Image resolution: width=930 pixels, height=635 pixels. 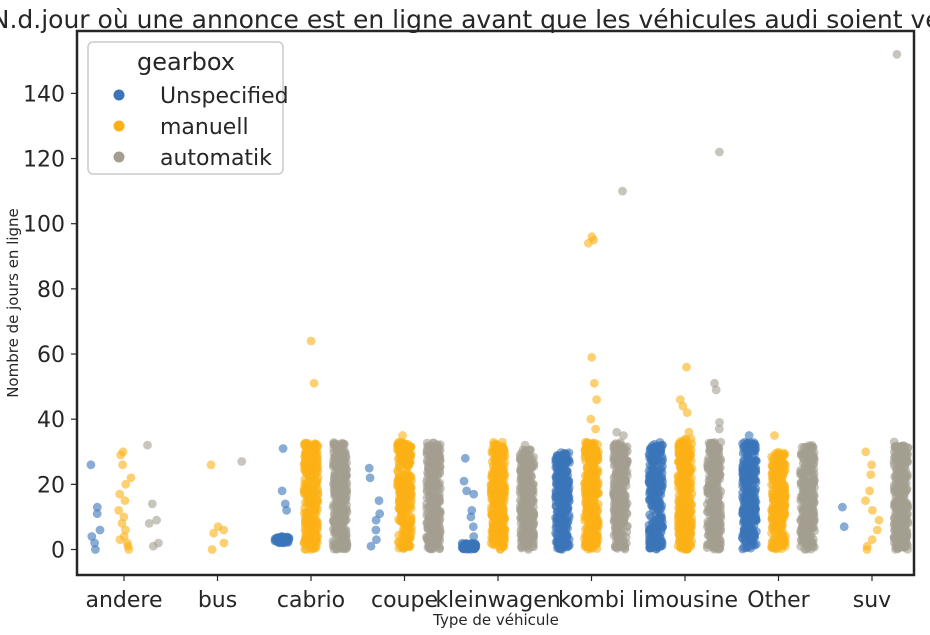 What do you see at coordinates (778, 600) in the screenshot?
I see `x-tick-label: Other` at bounding box center [778, 600].